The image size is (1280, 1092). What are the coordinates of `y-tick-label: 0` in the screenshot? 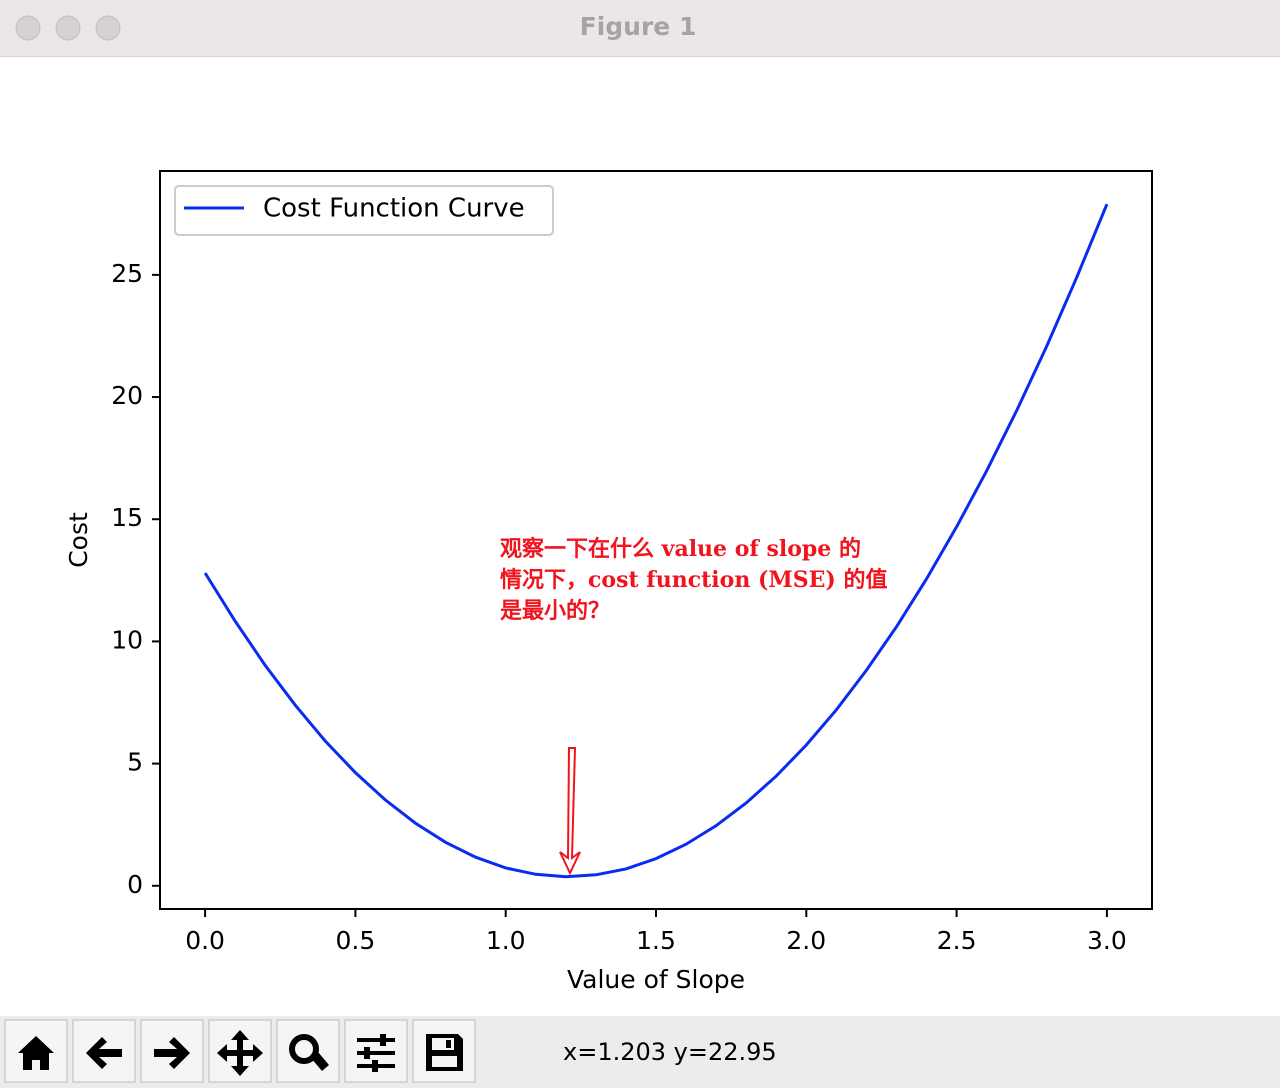 It's located at (135, 884).